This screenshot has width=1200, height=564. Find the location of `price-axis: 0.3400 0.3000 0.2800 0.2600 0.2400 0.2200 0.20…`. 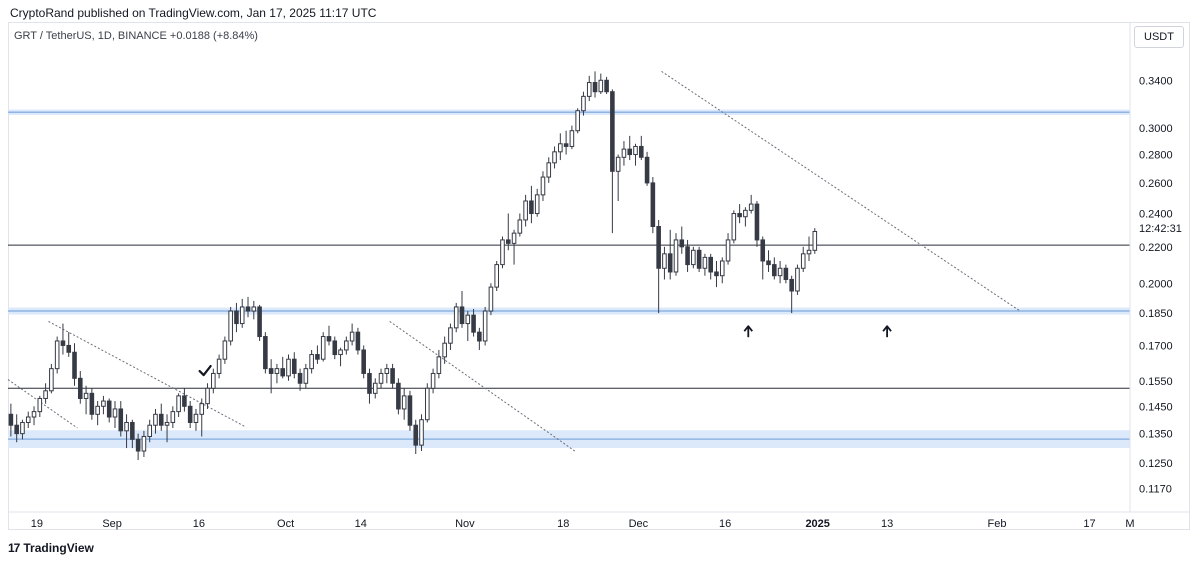

price-axis: 0.3400 0.3000 0.2800 0.2600 0.2400 0.2200 0.20… is located at coordinates (1156, 285).